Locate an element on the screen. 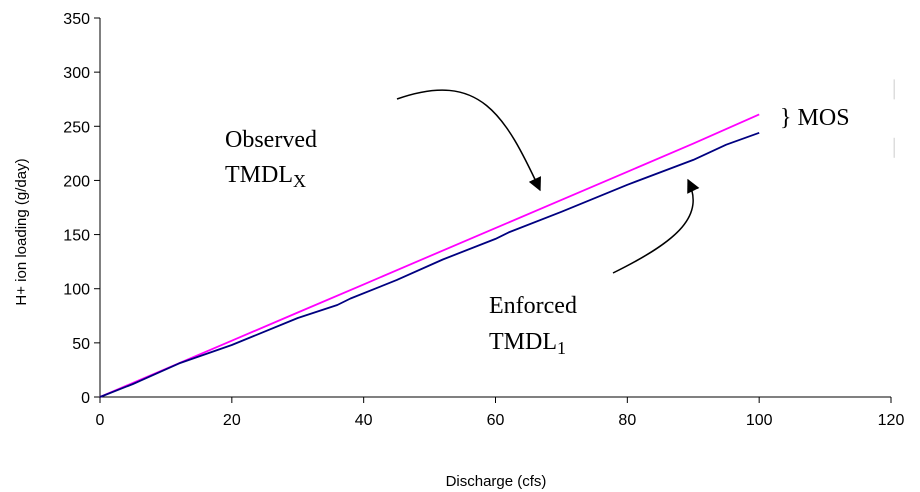  x-axis-title: Discharge (cfs) is located at coordinates (496, 481).